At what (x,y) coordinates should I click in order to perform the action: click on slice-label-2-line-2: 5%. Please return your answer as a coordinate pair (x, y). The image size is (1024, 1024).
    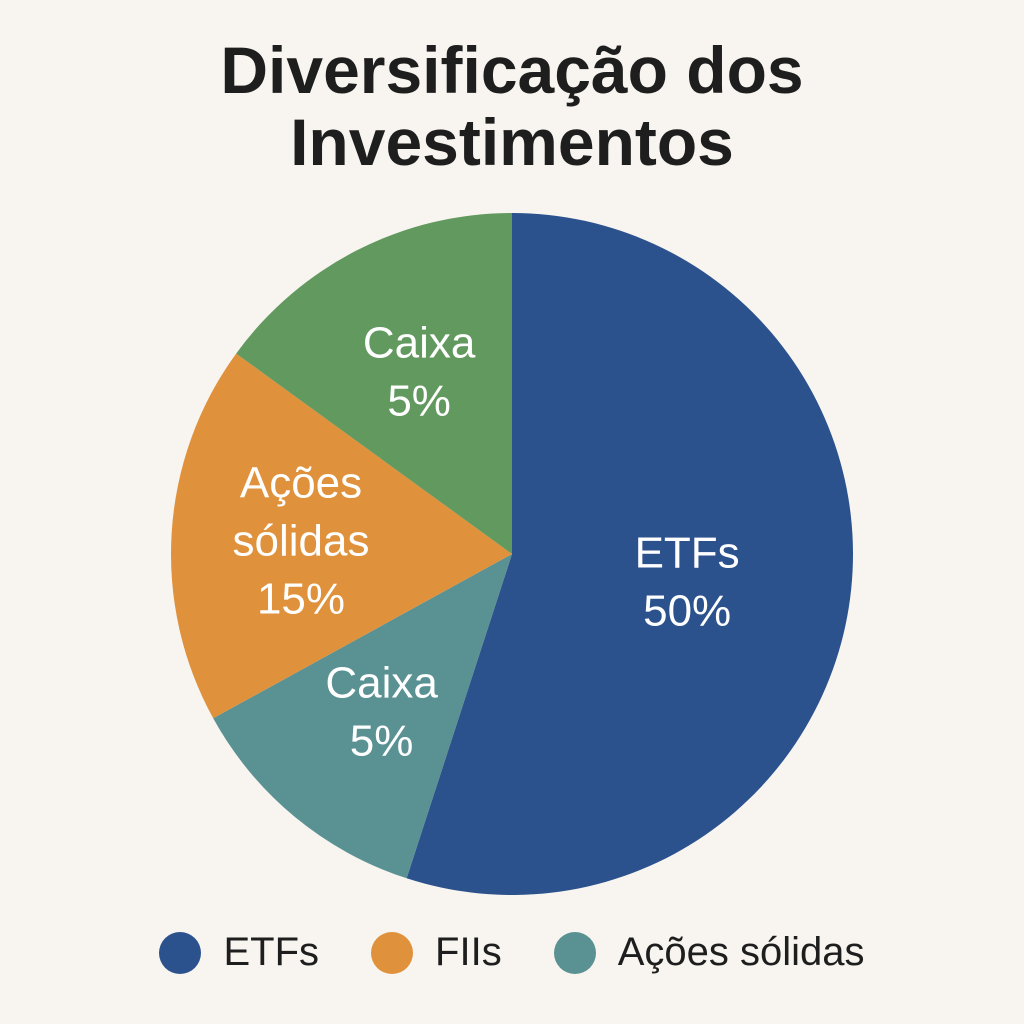
    Looking at the image, I should click on (382, 741).